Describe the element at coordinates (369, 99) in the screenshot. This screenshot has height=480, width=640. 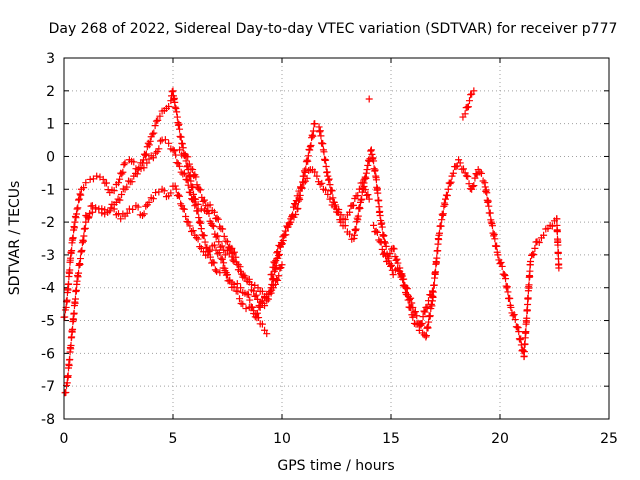
I see `series-isolated` at that location.